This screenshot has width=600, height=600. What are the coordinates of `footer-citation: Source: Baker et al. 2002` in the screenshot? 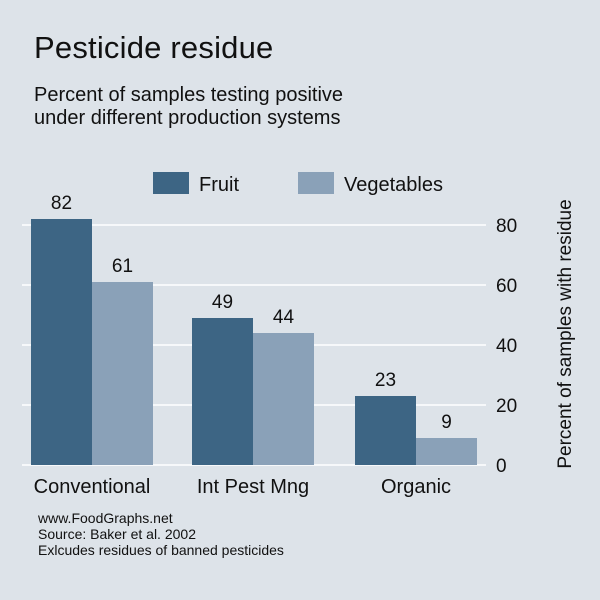 It's located at (117, 534).